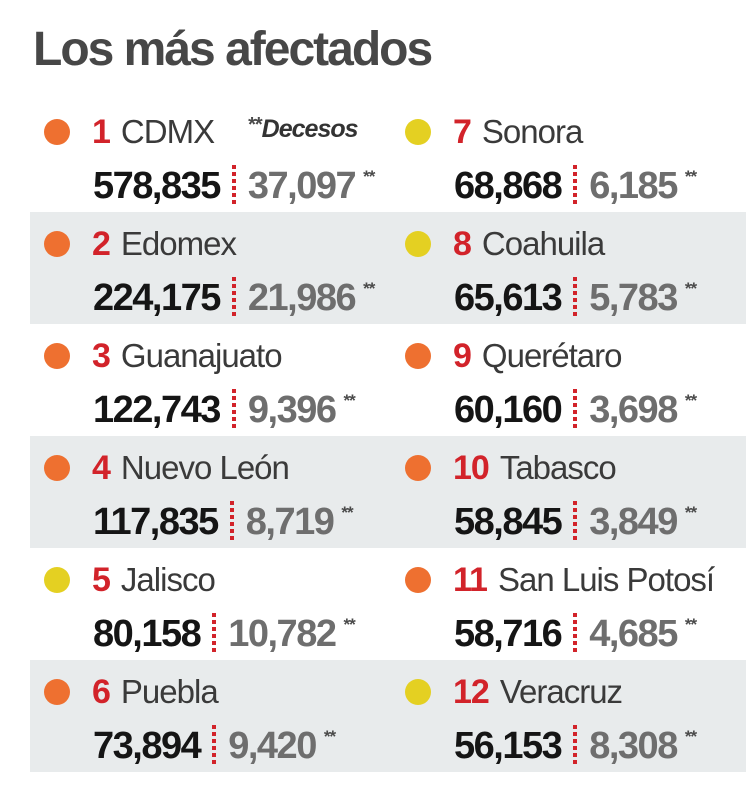 The width and height of the screenshot is (750, 794). Describe the element at coordinates (101, 579) in the screenshot. I see `rank-number: 5` at that location.